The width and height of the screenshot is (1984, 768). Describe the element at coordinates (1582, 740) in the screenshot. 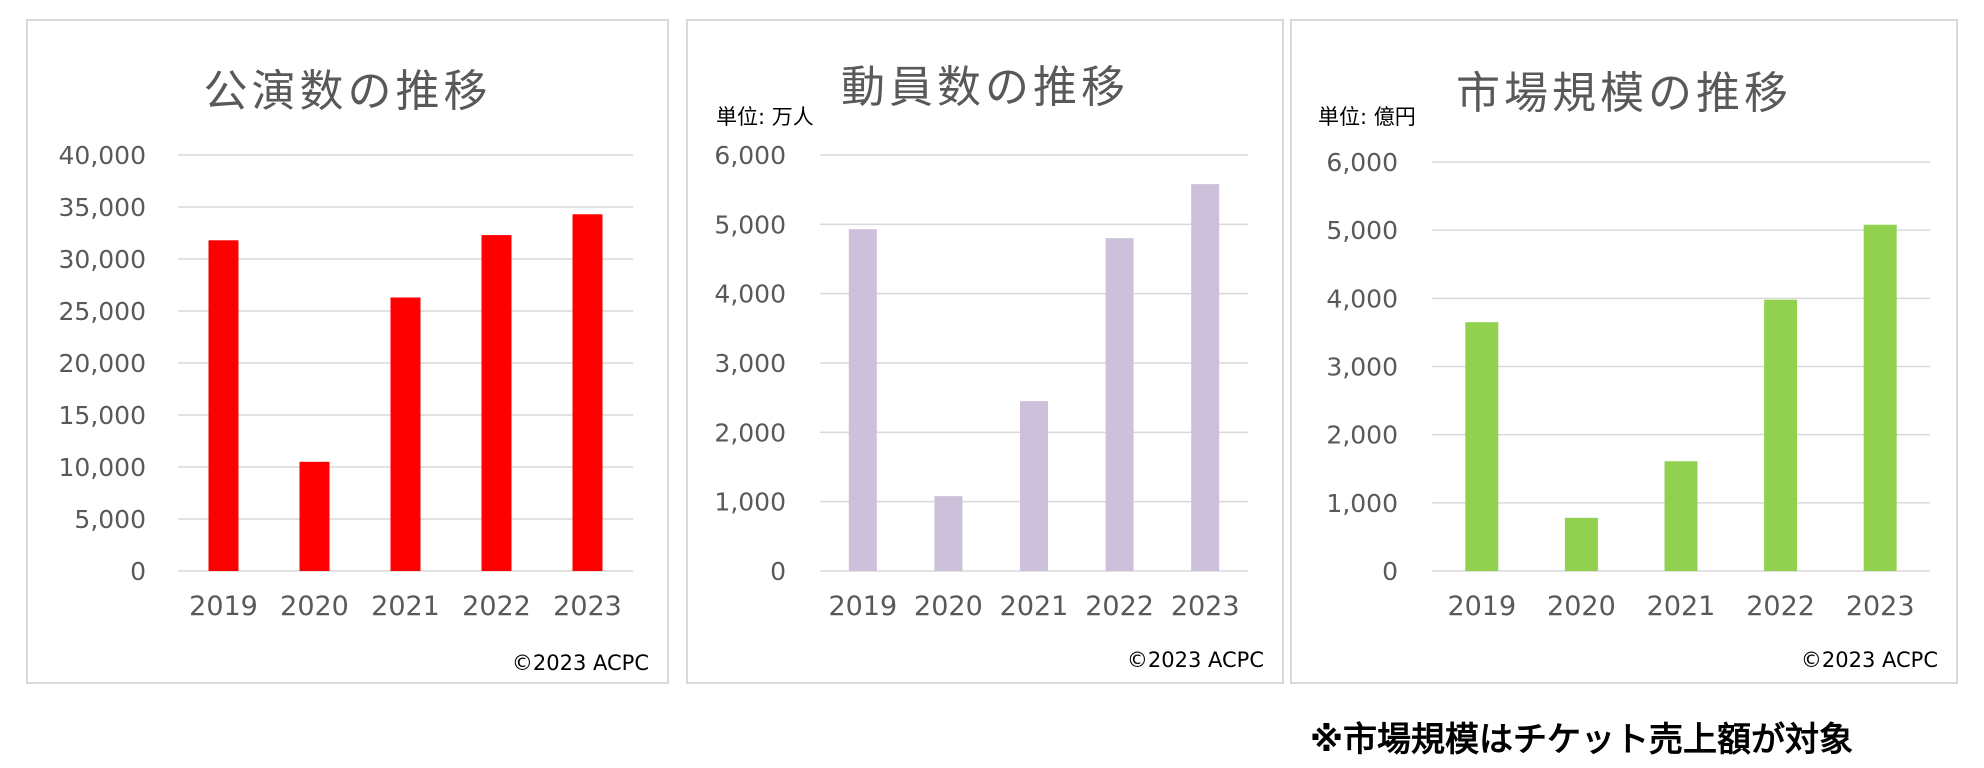

I see `footnote: ※市場規模はチケット売上額が対象` at that location.